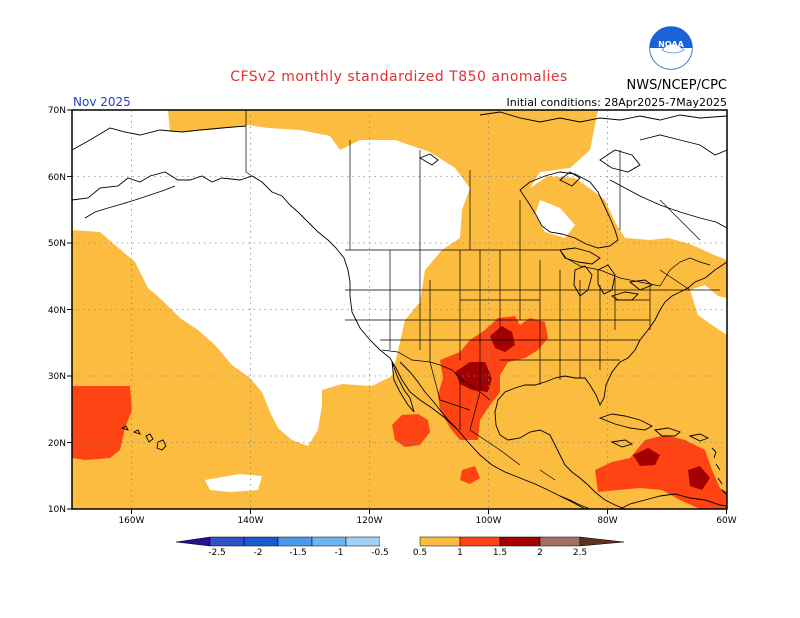 The width and height of the screenshot is (800, 618). I want to click on legend-tick-label: 2, so click(540, 553).